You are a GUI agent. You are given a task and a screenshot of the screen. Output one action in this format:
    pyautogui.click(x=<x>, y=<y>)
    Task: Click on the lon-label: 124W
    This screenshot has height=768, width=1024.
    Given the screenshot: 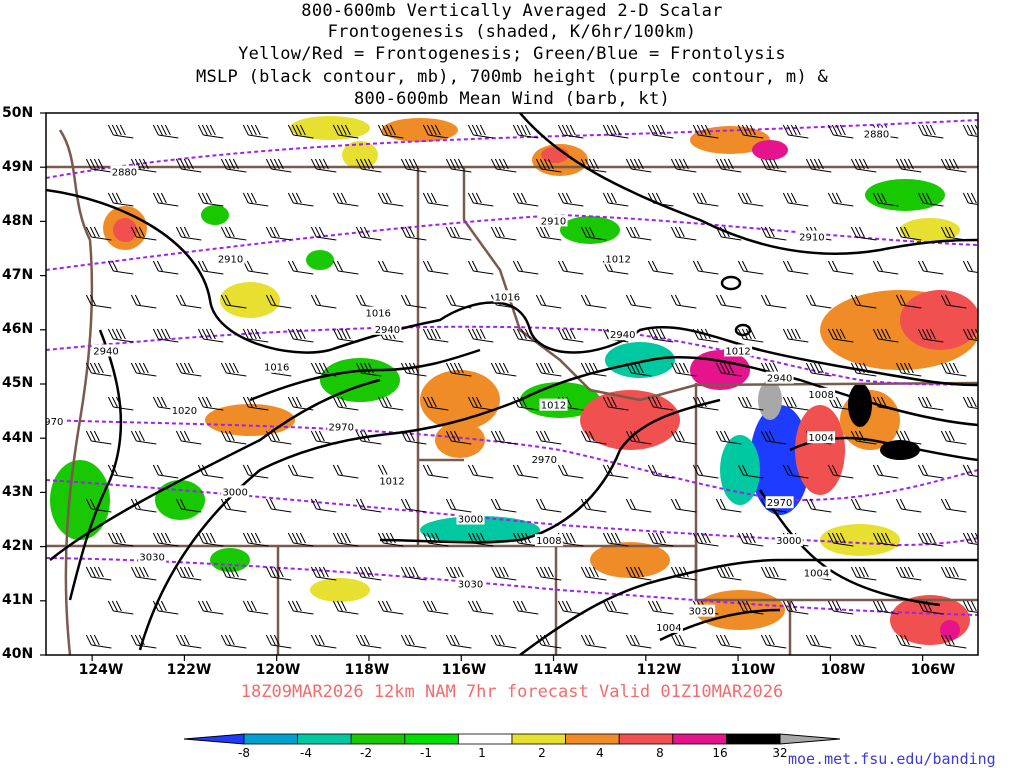 What is the action you would take?
    pyautogui.click(x=101, y=670)
    